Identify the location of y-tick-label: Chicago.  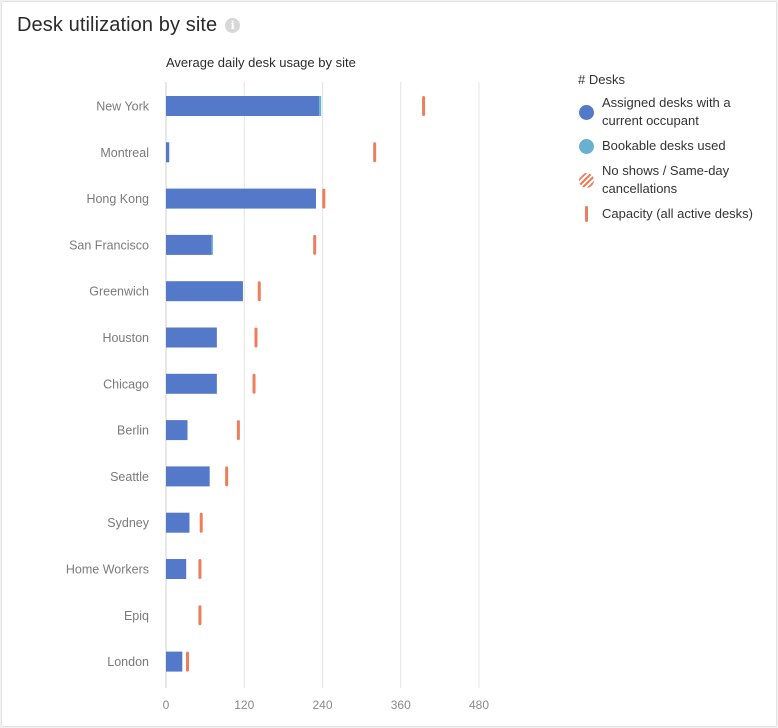
(126, 384).